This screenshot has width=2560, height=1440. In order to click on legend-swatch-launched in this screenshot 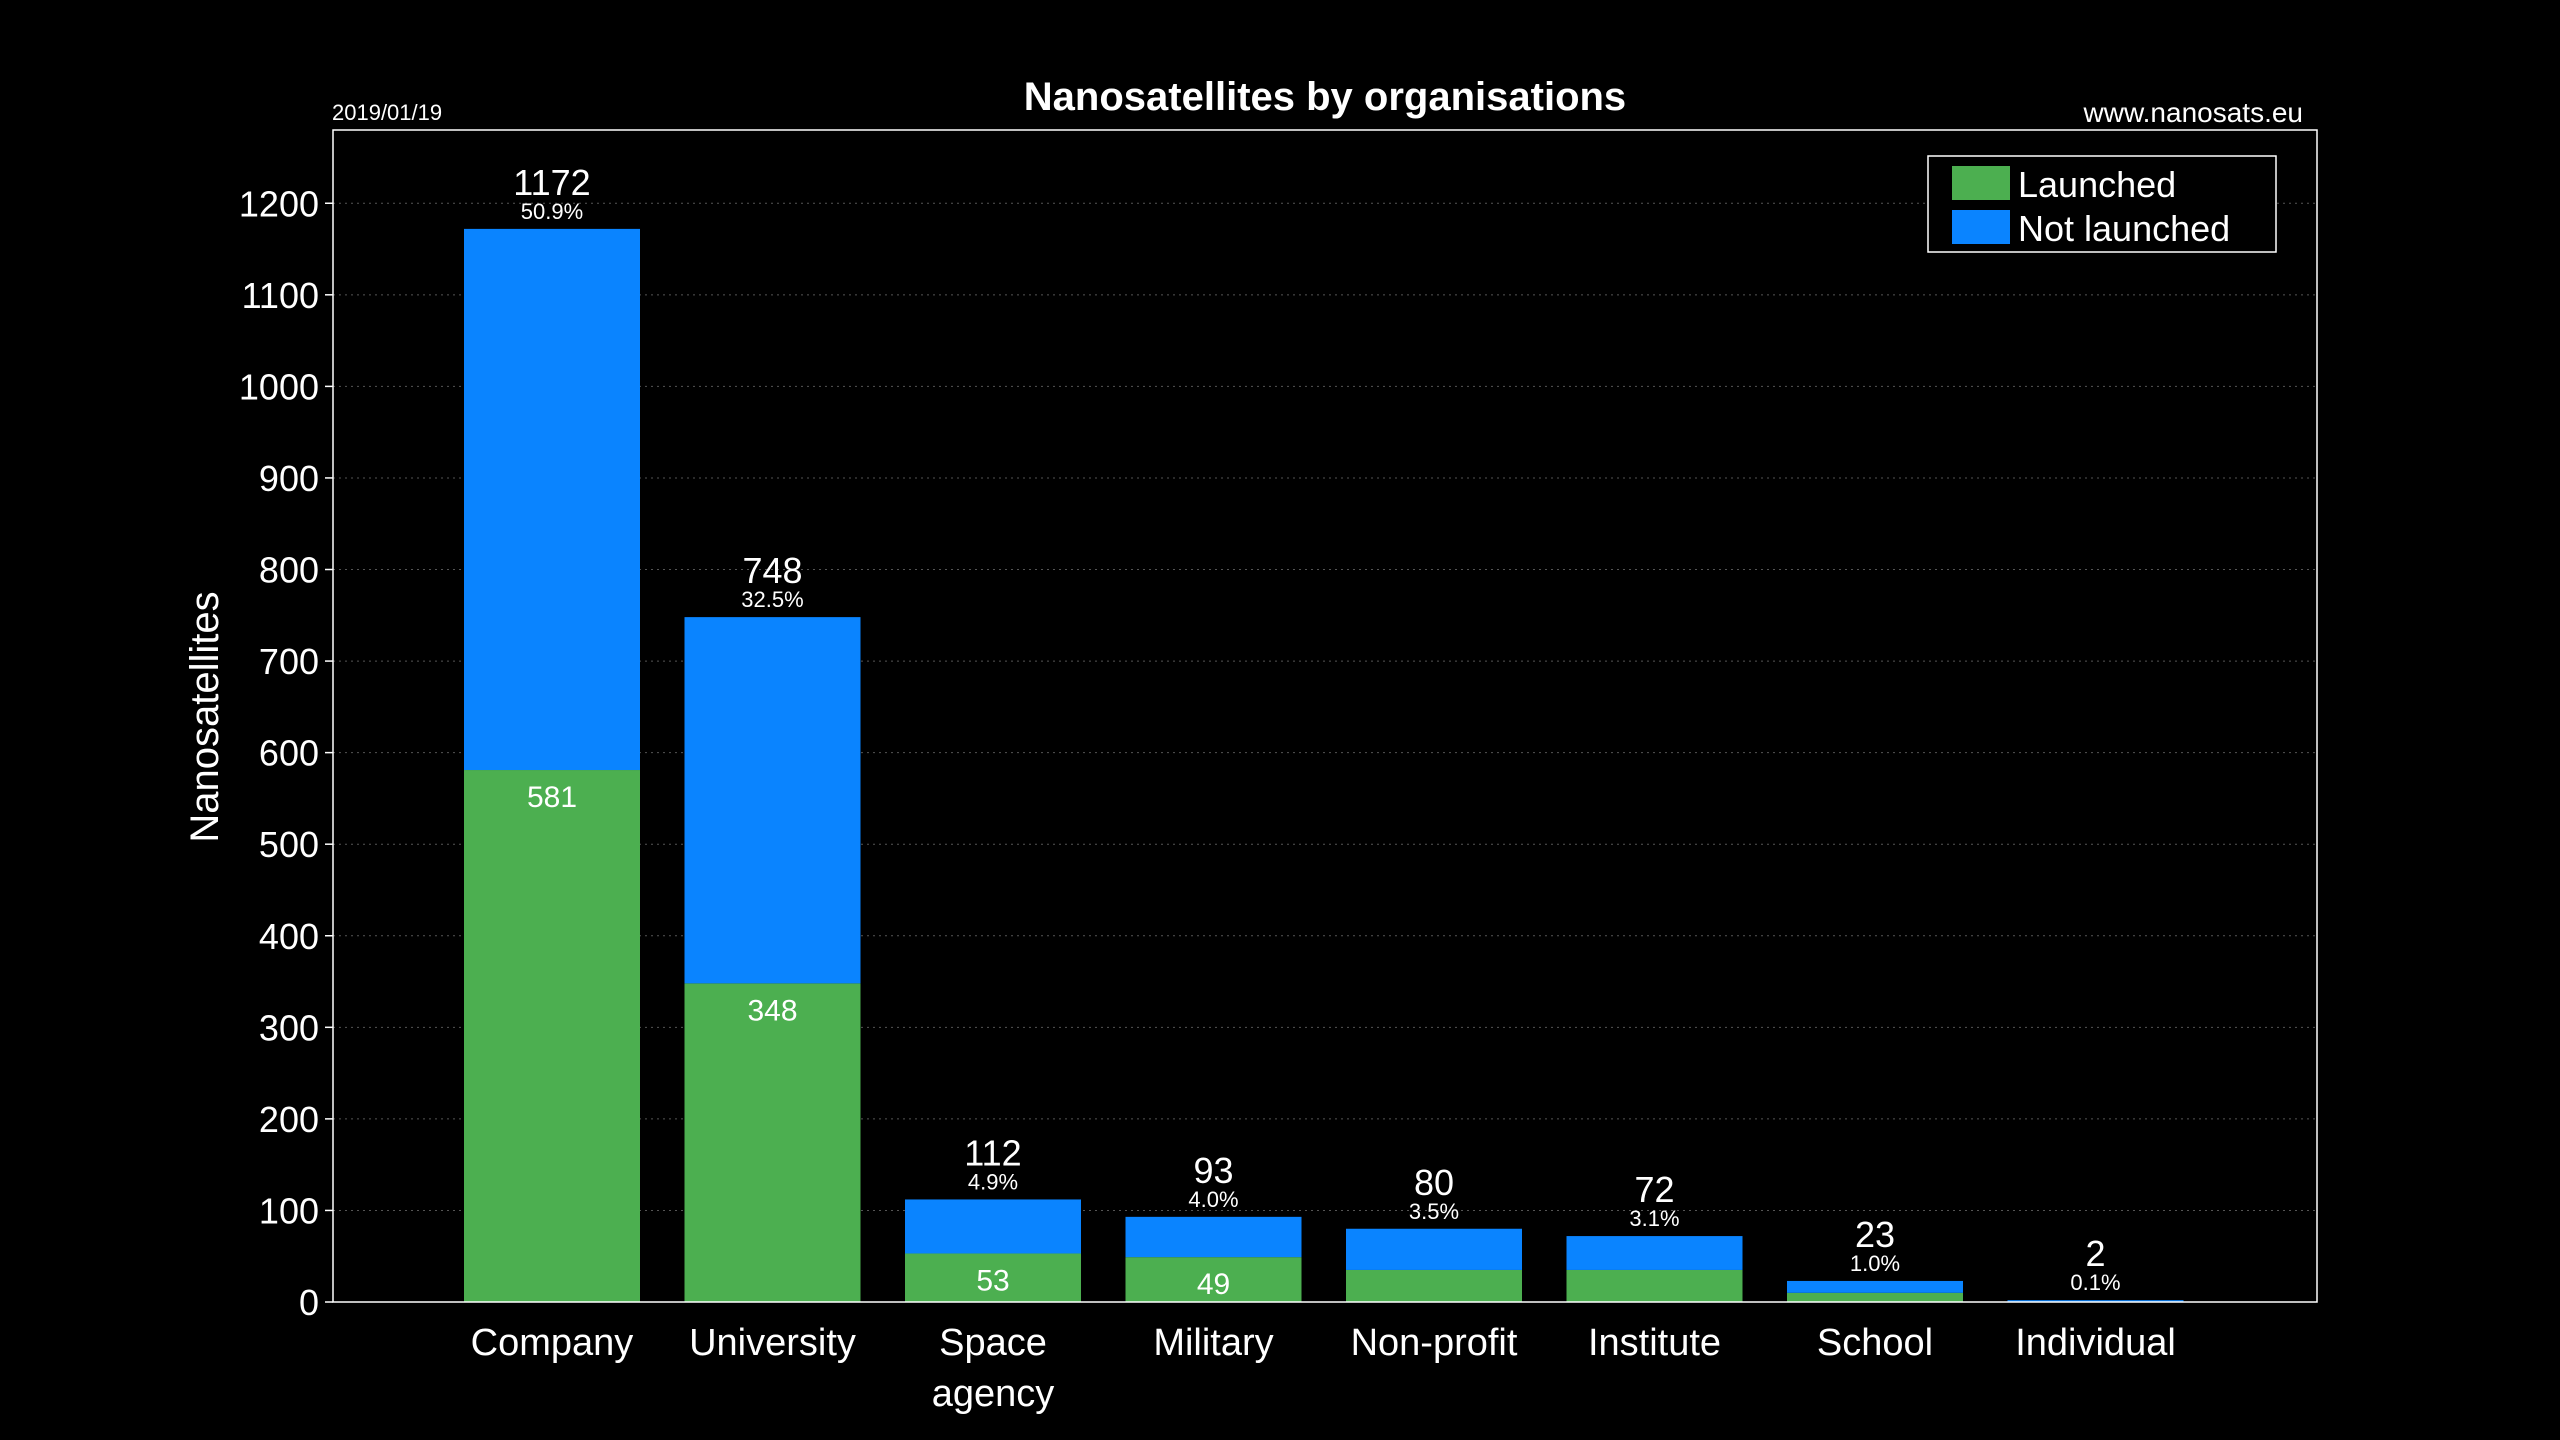, I will do `click(1981, 183)`.